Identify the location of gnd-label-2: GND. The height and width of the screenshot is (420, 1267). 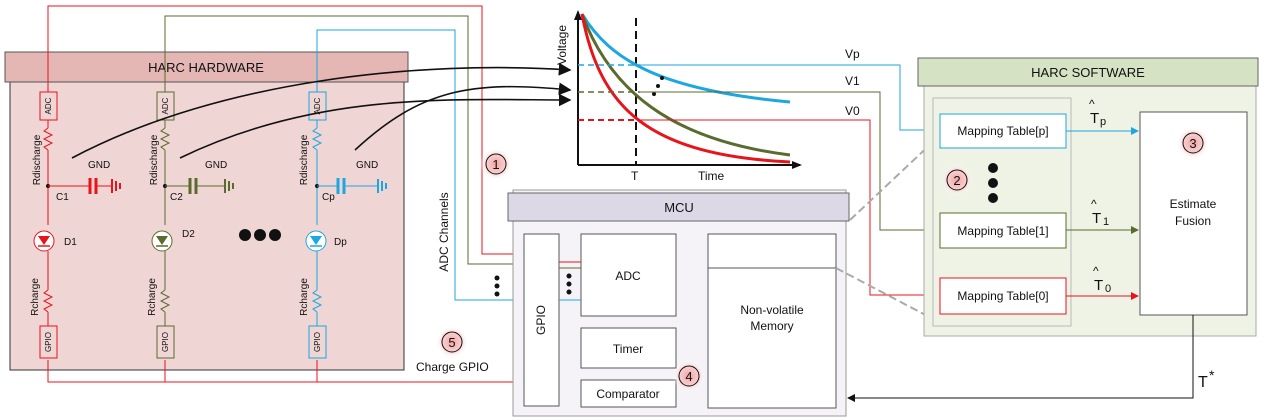
(216, 165).